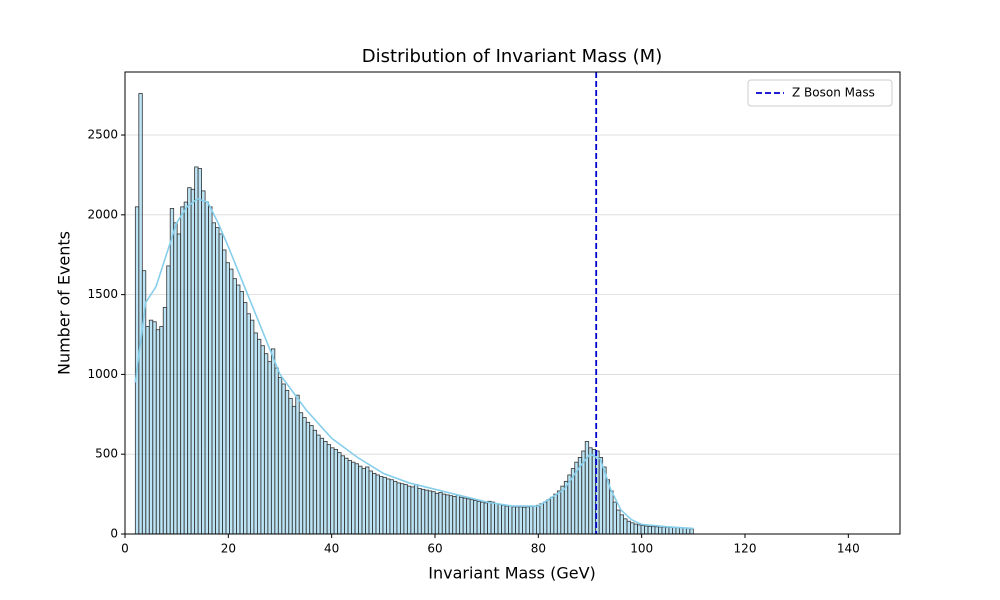 The width and height of the screenshot is (1000, 600). I want to click on x-tick-label: 0, so click(125, 549).